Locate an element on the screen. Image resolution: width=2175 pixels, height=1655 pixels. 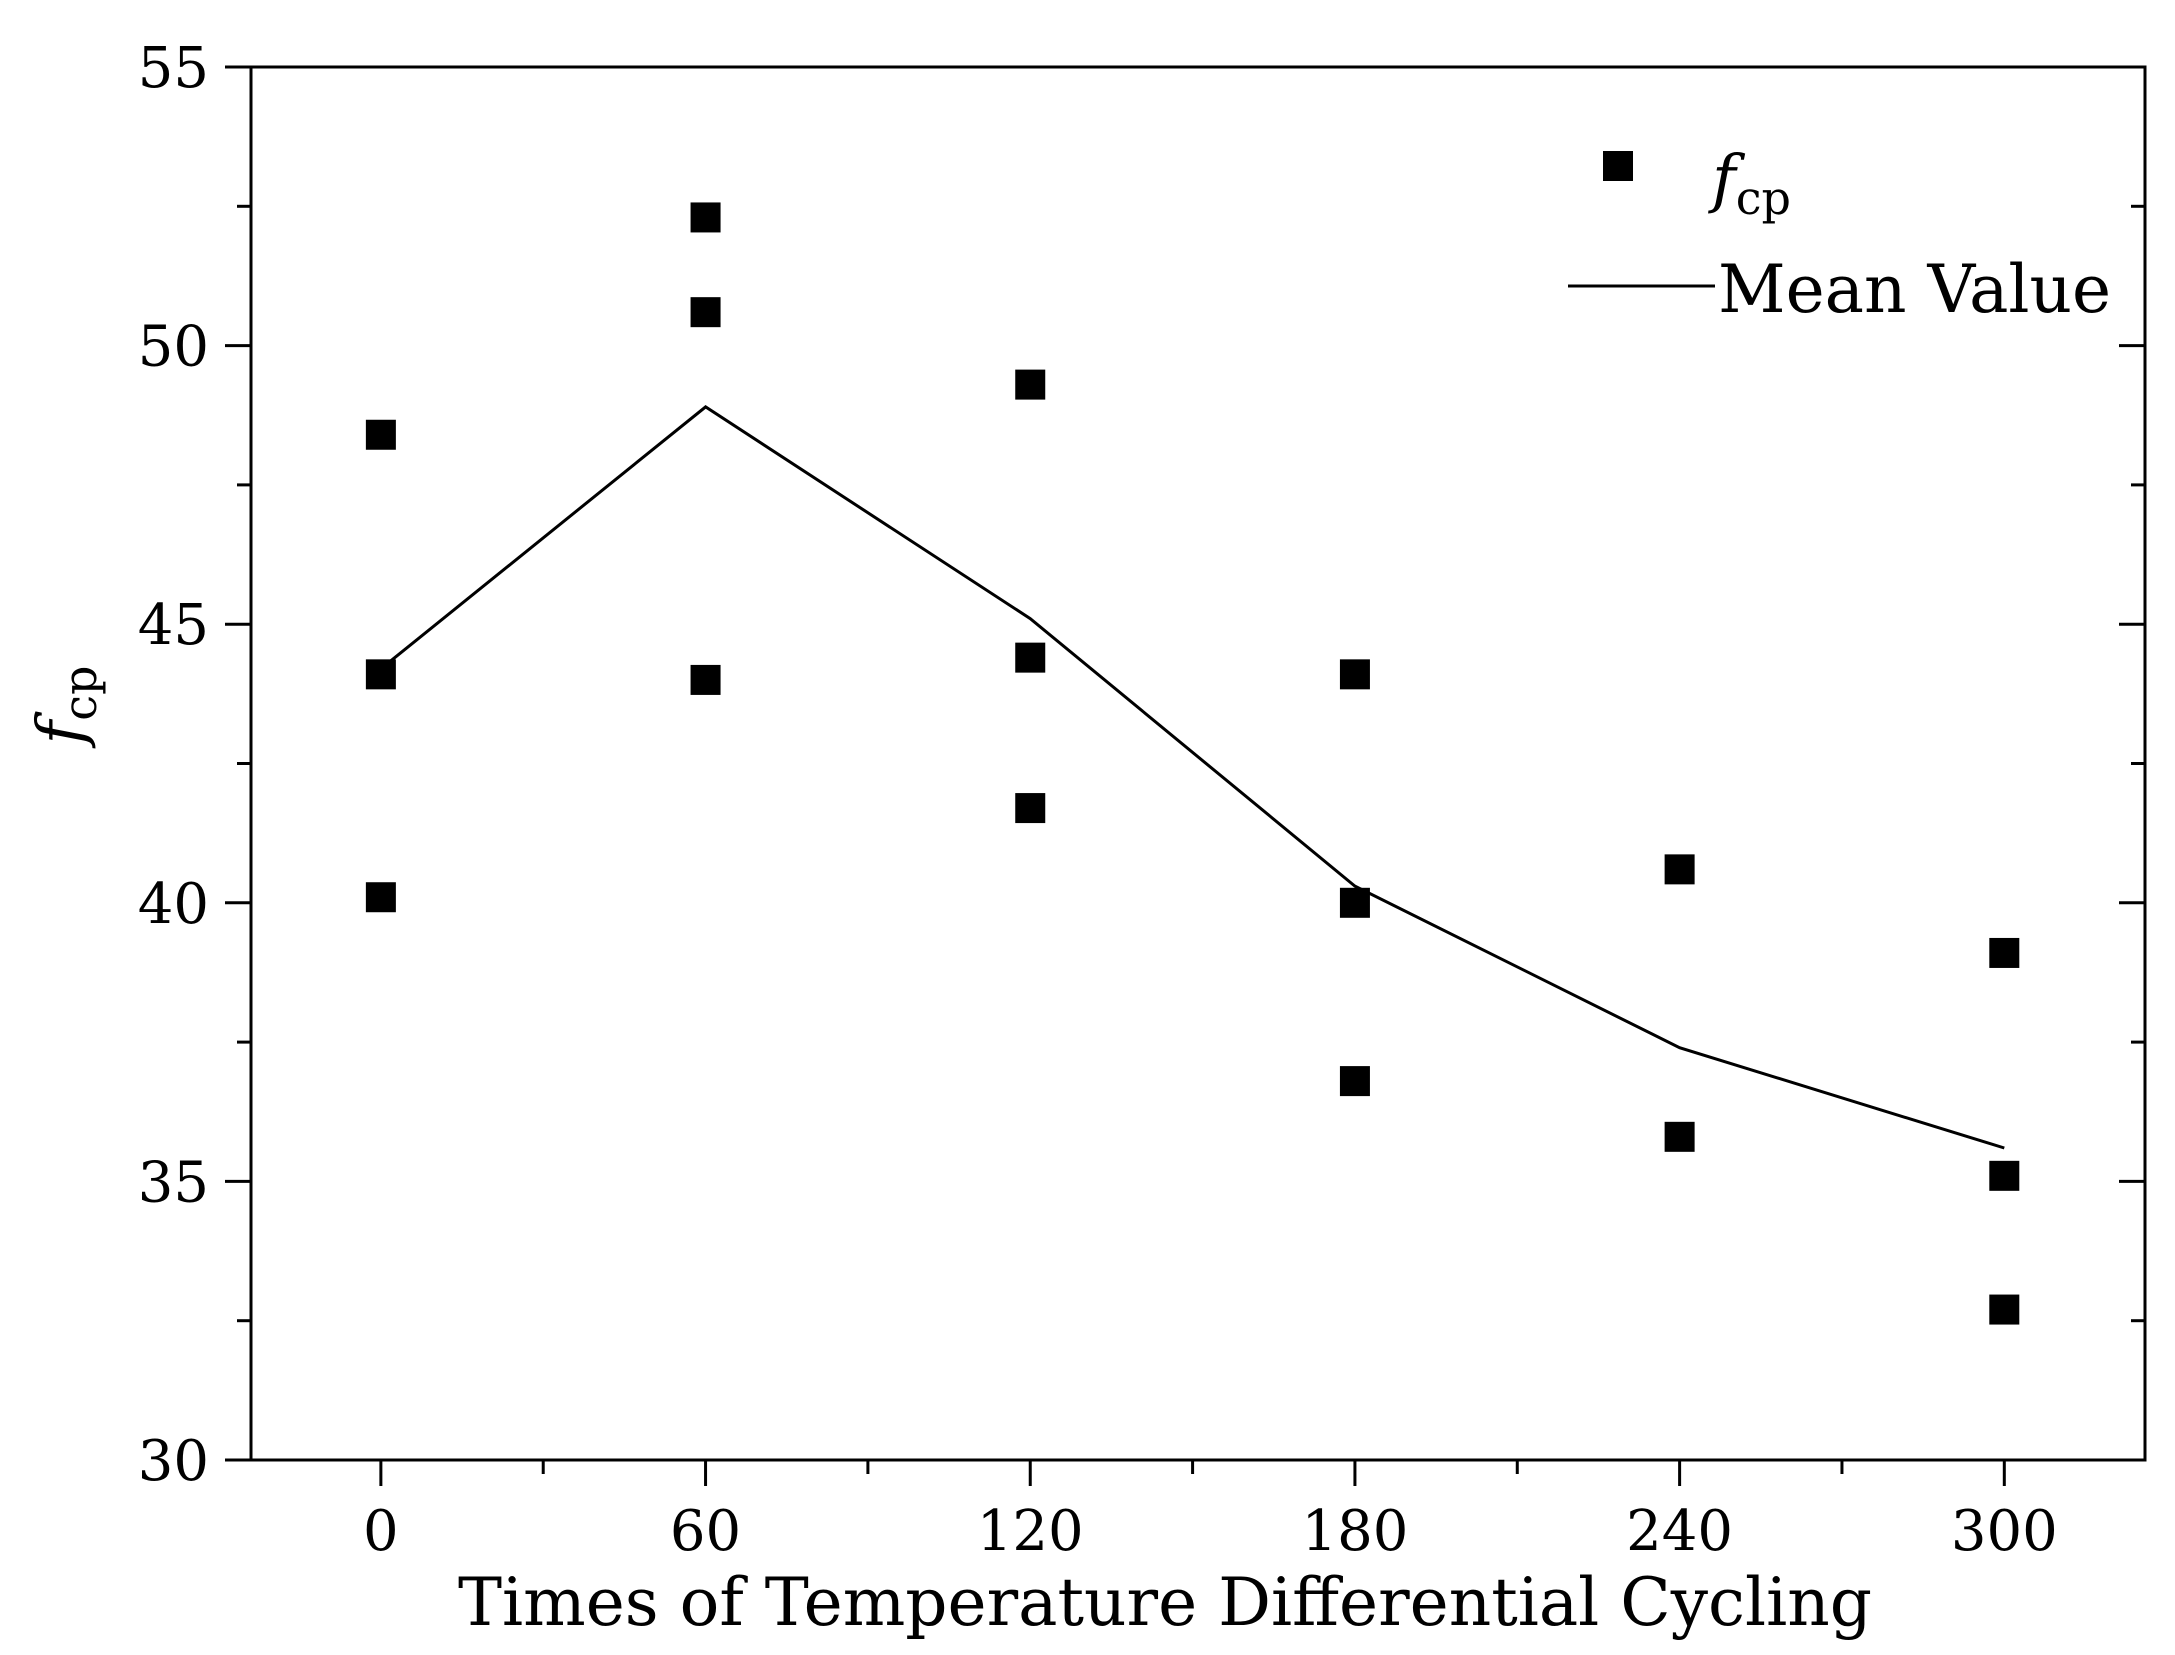
y-tick-label: 35 is located at coordinates (173, 1182).